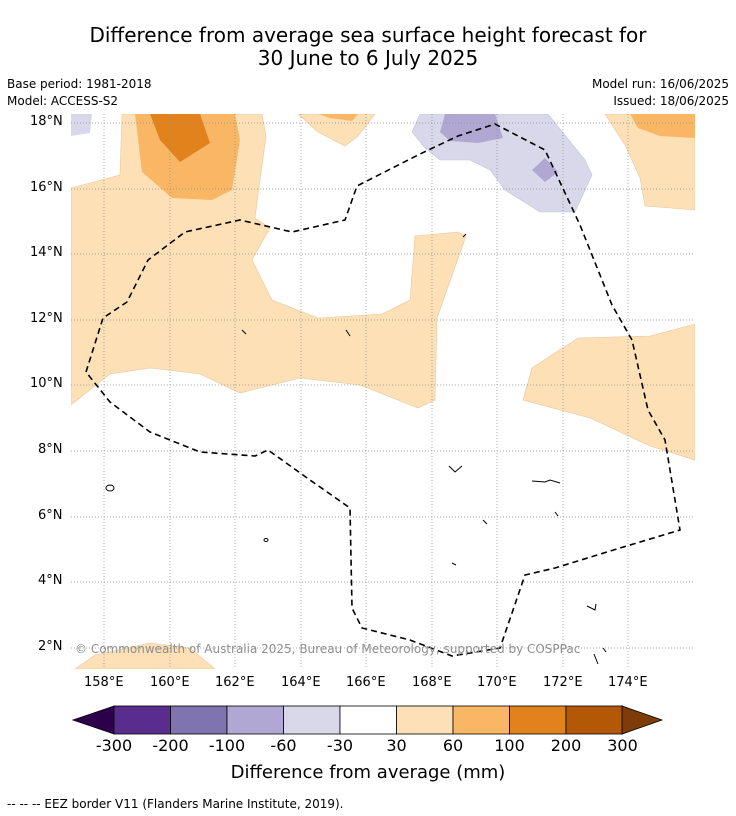  Describe the element at coordinates (432, 682) in the screenshot. I see `lon-label: 168°E` at that location.